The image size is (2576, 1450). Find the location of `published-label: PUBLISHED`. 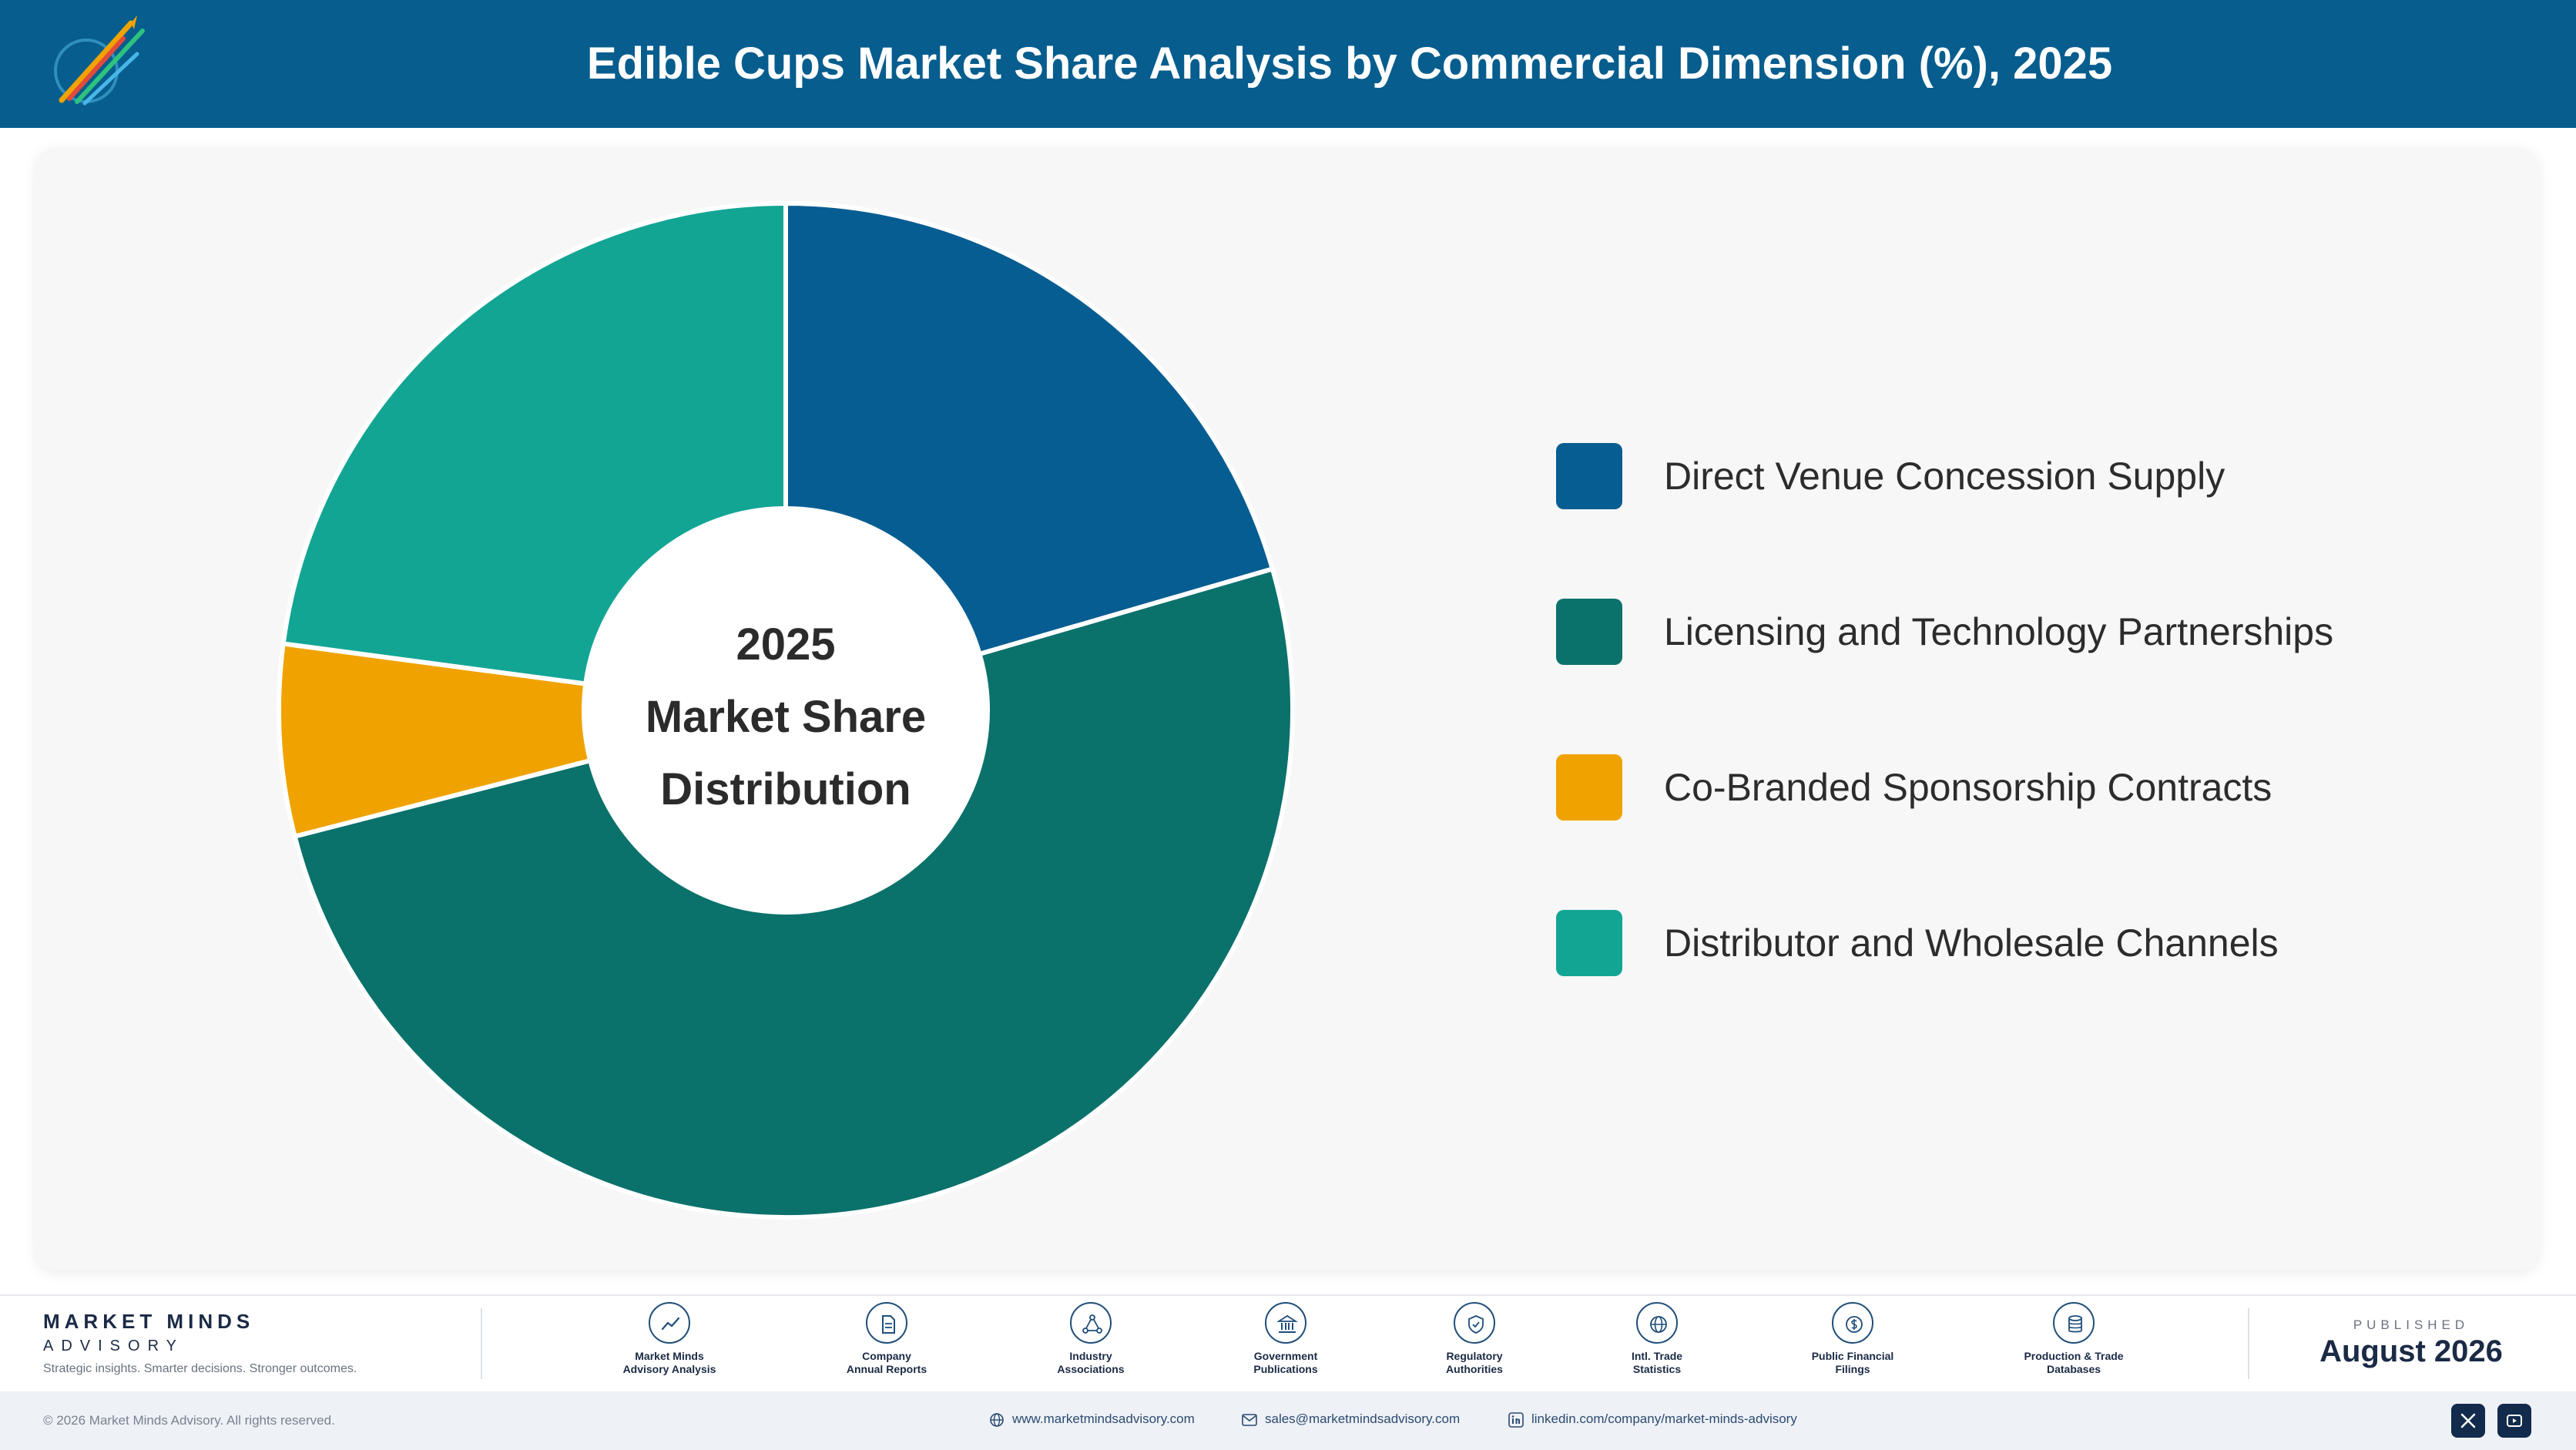

published-label: PUBLISHED is located at coordinates (2411, 1324).